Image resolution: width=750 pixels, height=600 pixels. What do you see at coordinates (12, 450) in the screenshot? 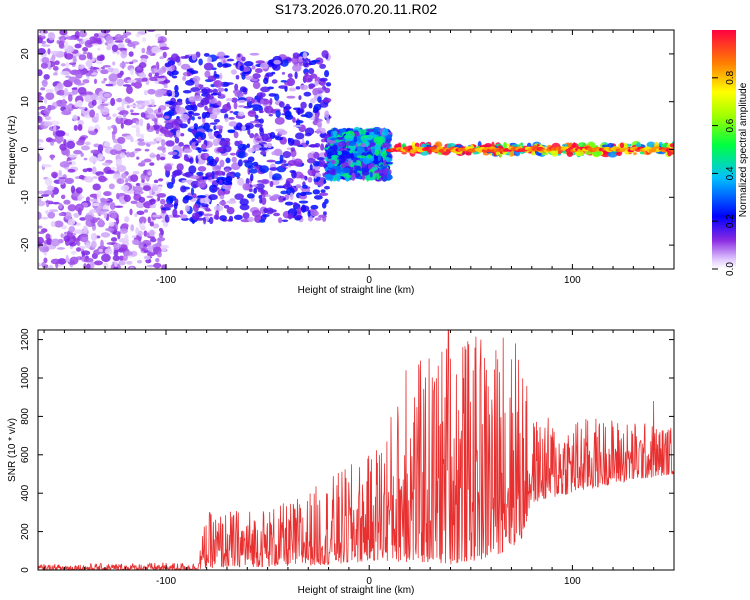
I see `bottom-y-axis-label: SNR (10 * v/v)` at bounding box center [12, 450].